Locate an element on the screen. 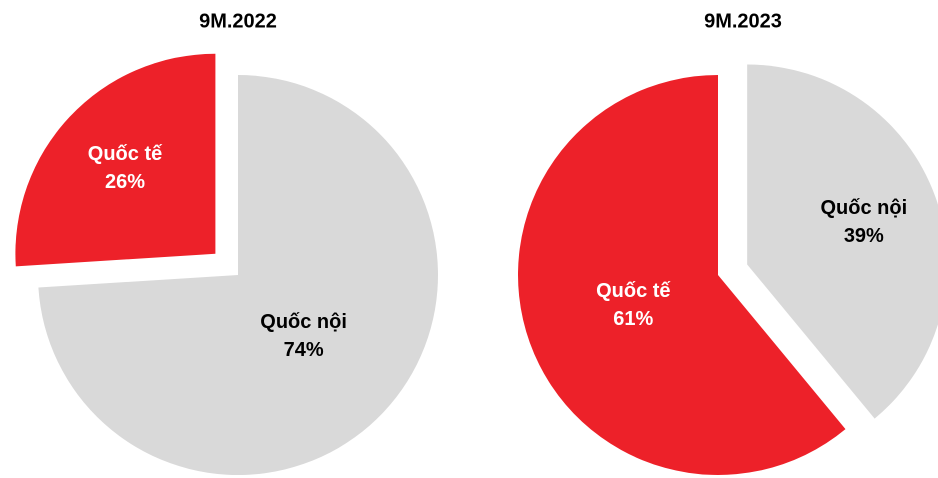 This screenshot has width=938, height=478. pie-slice is located at coordinates (115, 160).